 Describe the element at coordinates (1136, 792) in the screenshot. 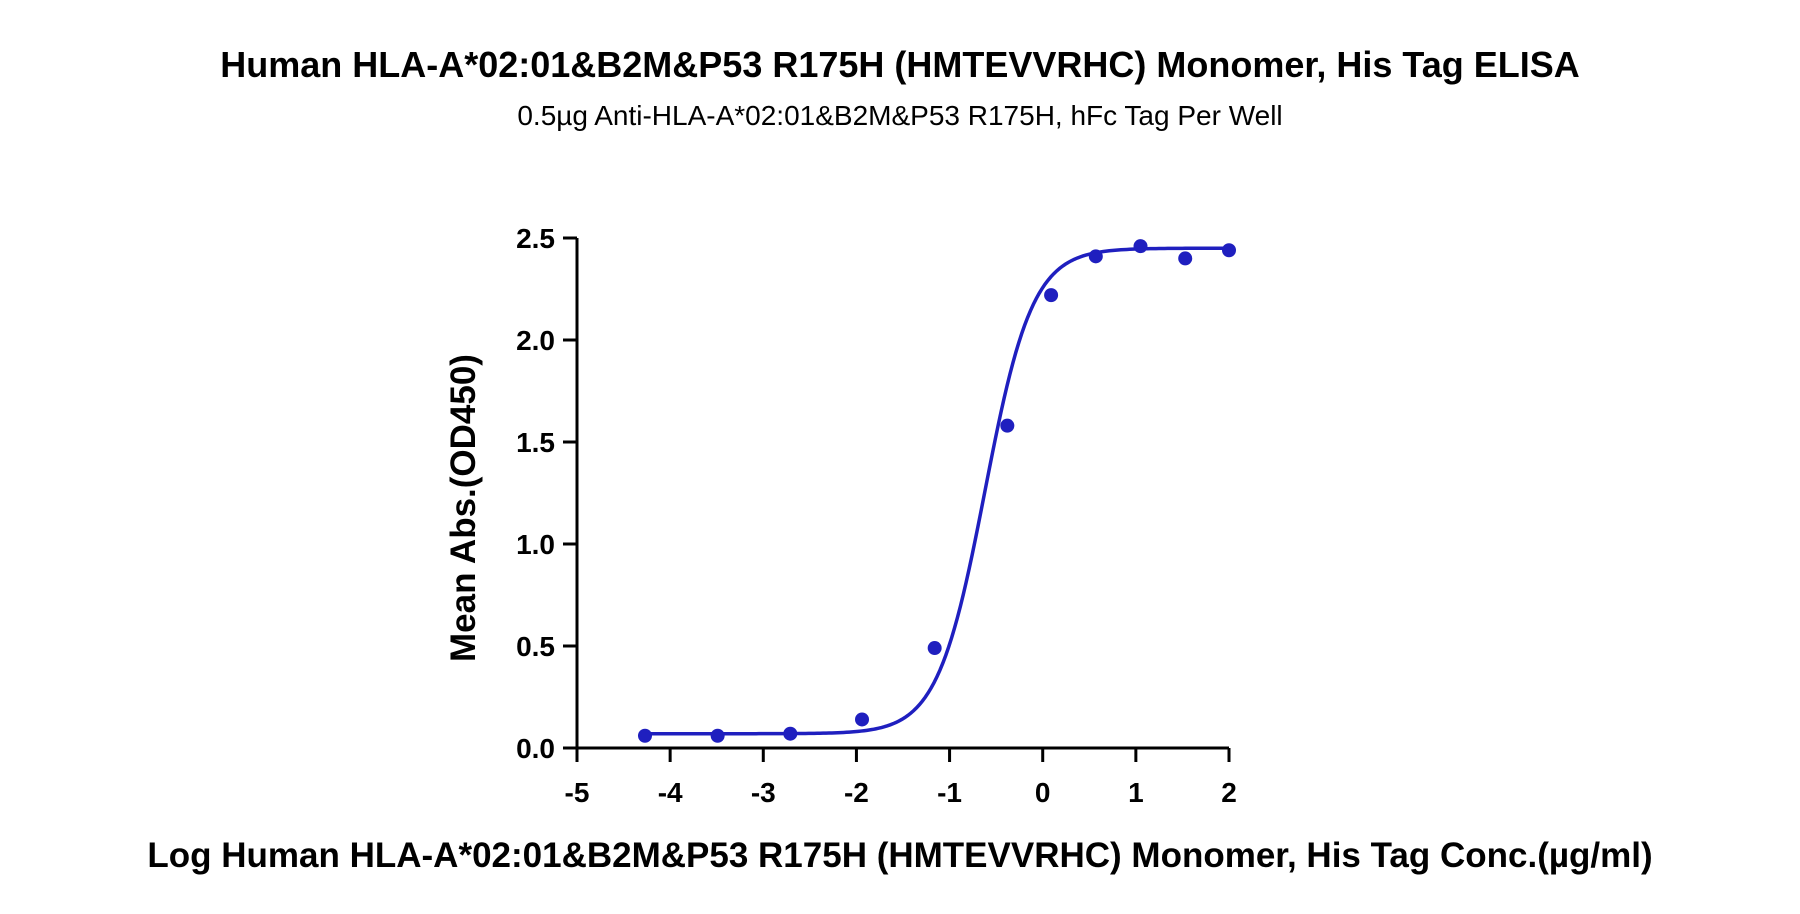

I see `x-tick-label: 1` at that location.